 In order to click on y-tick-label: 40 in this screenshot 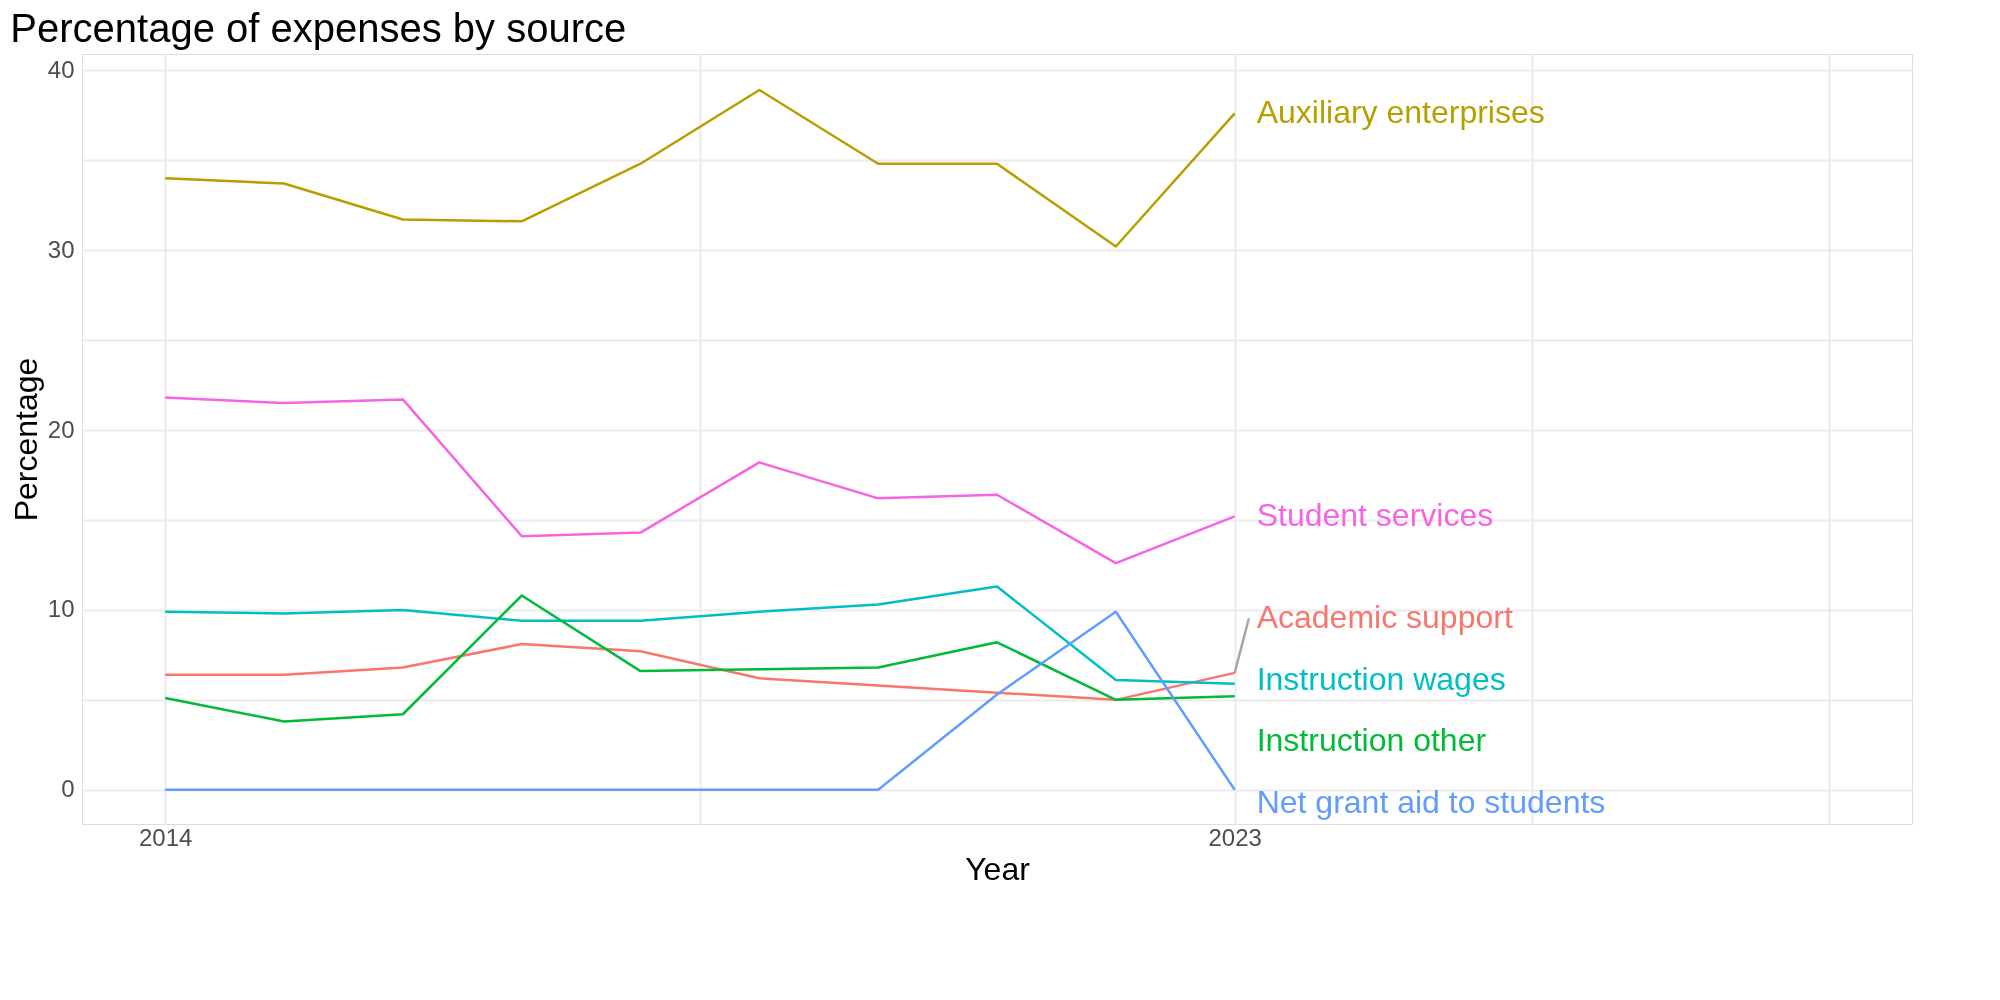, I will do `click(61, 69)`.